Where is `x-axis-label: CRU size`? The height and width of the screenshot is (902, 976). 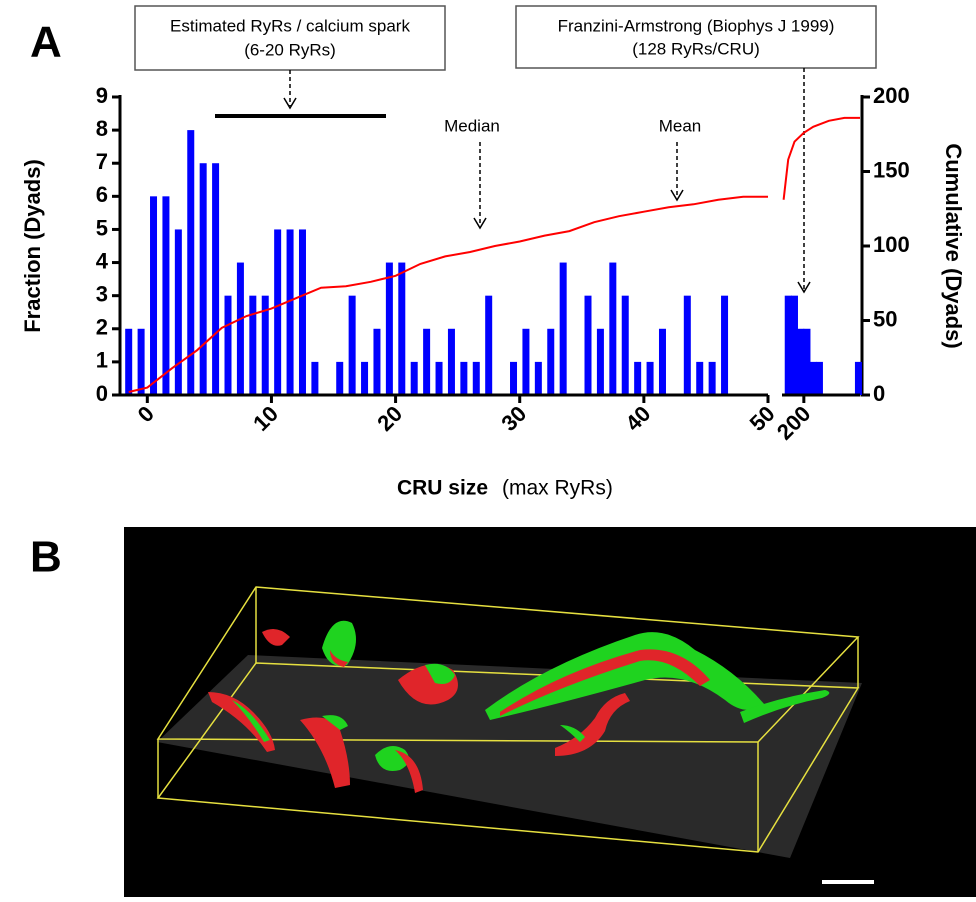 x-axis-label: CRU size is located at coordinates (442, 488).